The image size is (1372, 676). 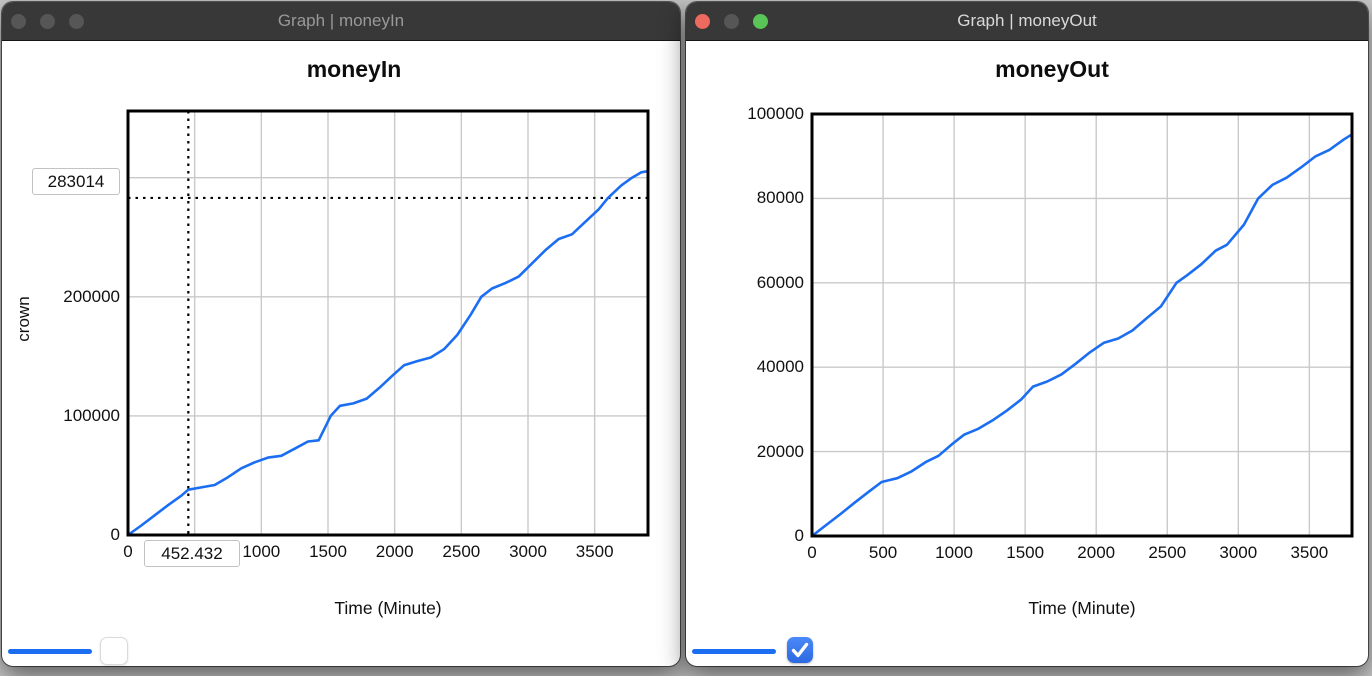 I want to click on x-tick-label: 500, so click(x=883, y=552).